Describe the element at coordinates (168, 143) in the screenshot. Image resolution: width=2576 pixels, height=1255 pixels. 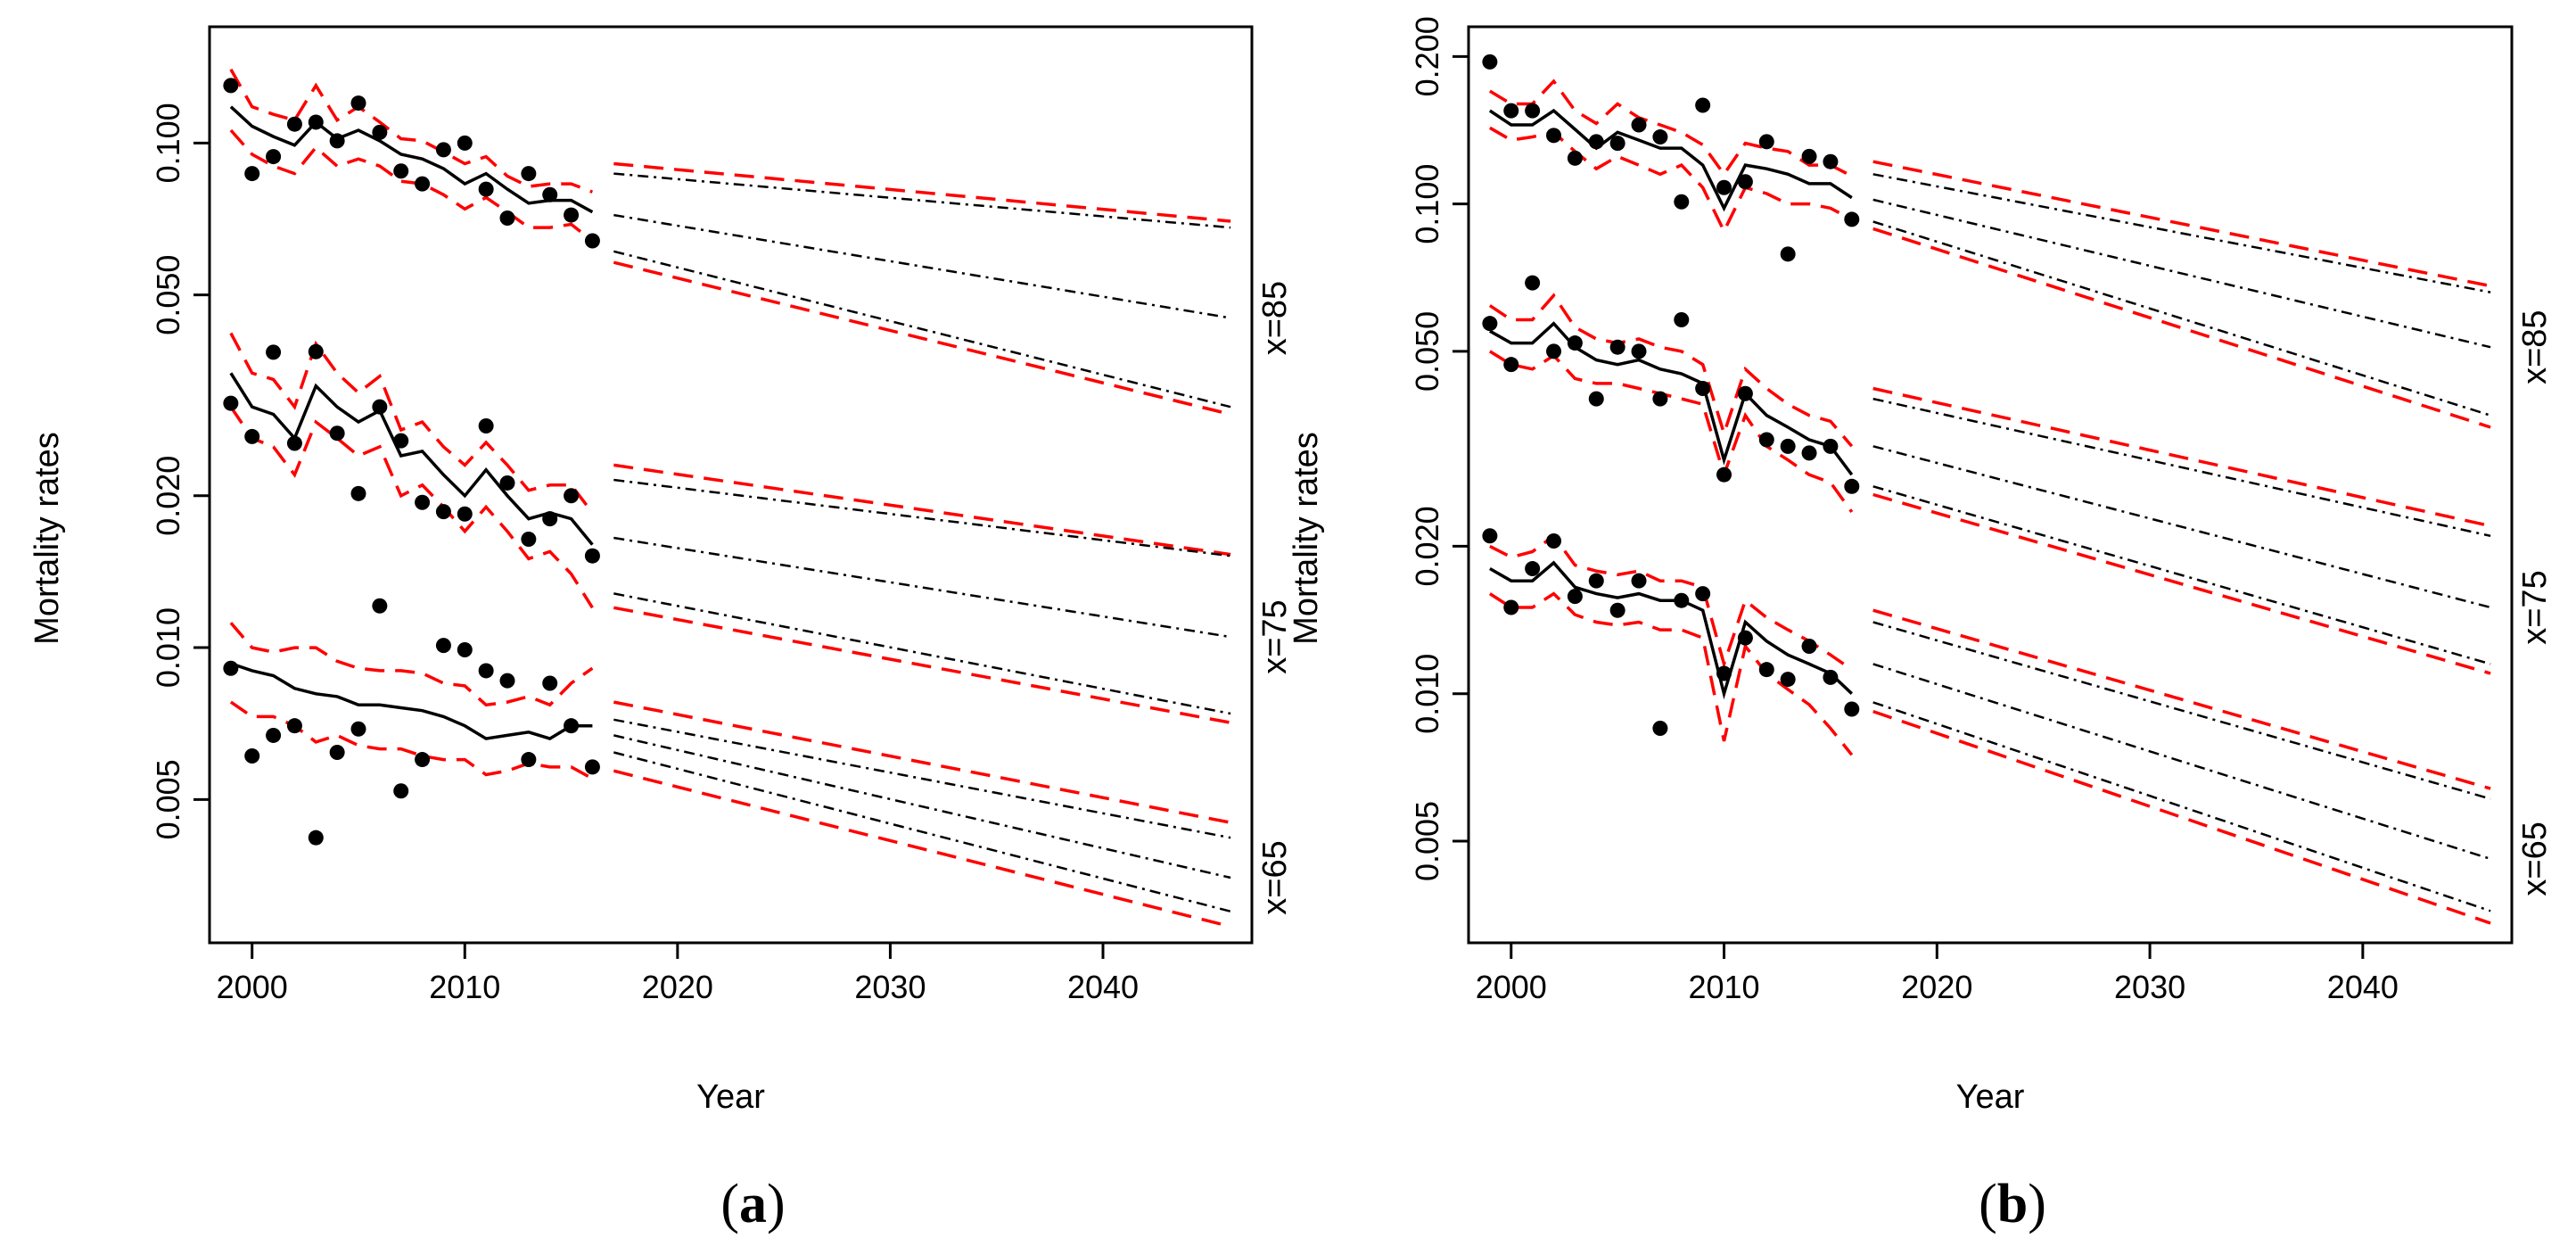
I see `y-tick-label-a-4: 0.100` at that location.